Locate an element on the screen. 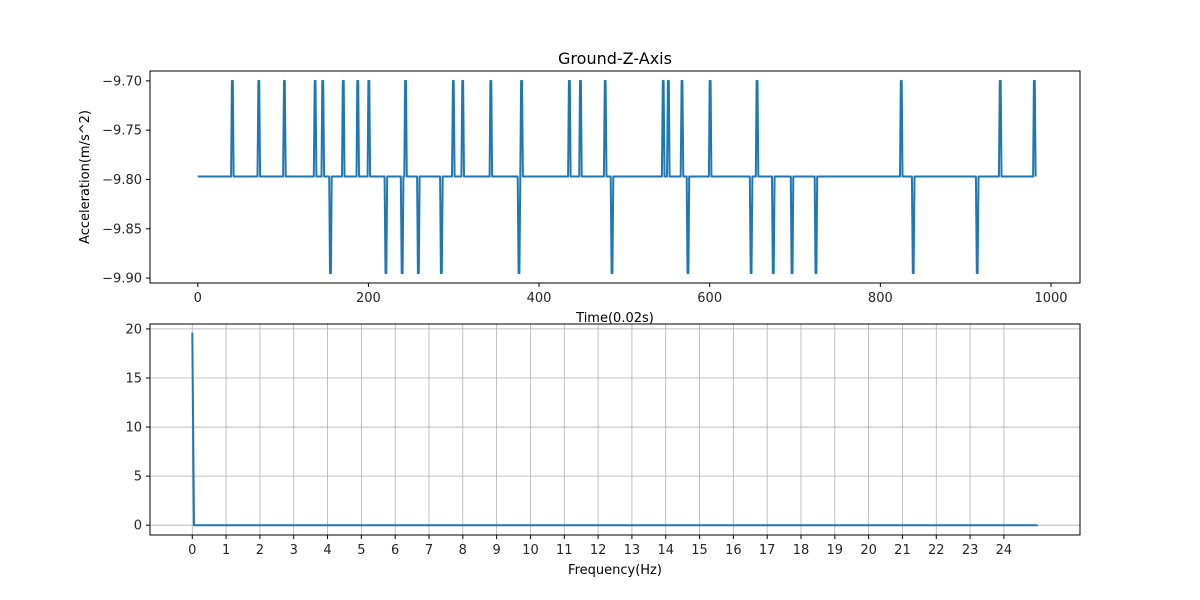 This screenshot has height=600, width=1200. y-tick-label: −9.75 is located at coordinates (122, 131).